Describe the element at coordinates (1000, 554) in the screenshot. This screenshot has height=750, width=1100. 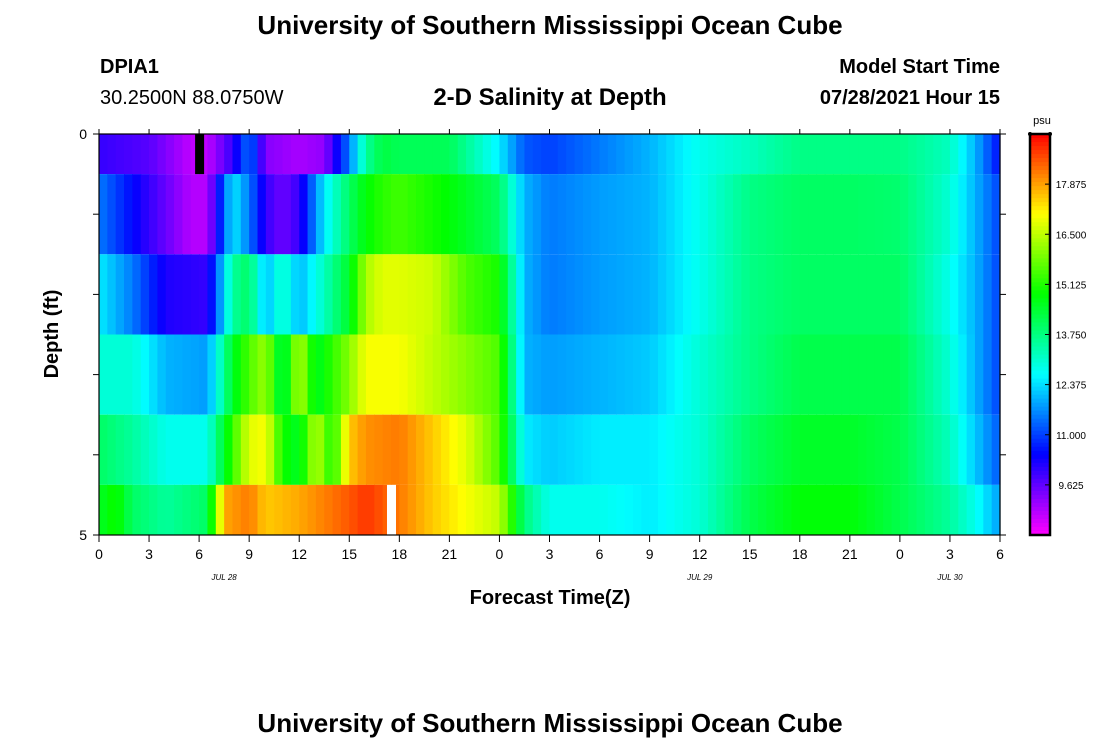
I see `x-tick-label: 6` at that location.